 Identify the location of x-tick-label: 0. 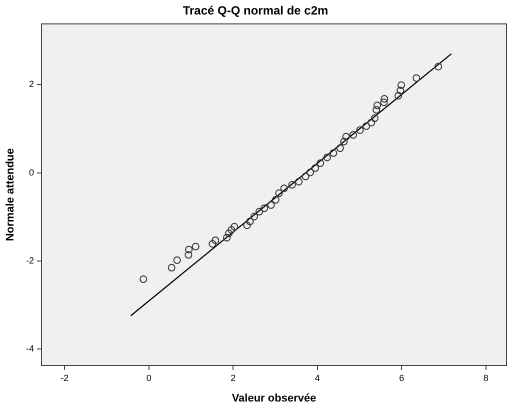
(149, 377).